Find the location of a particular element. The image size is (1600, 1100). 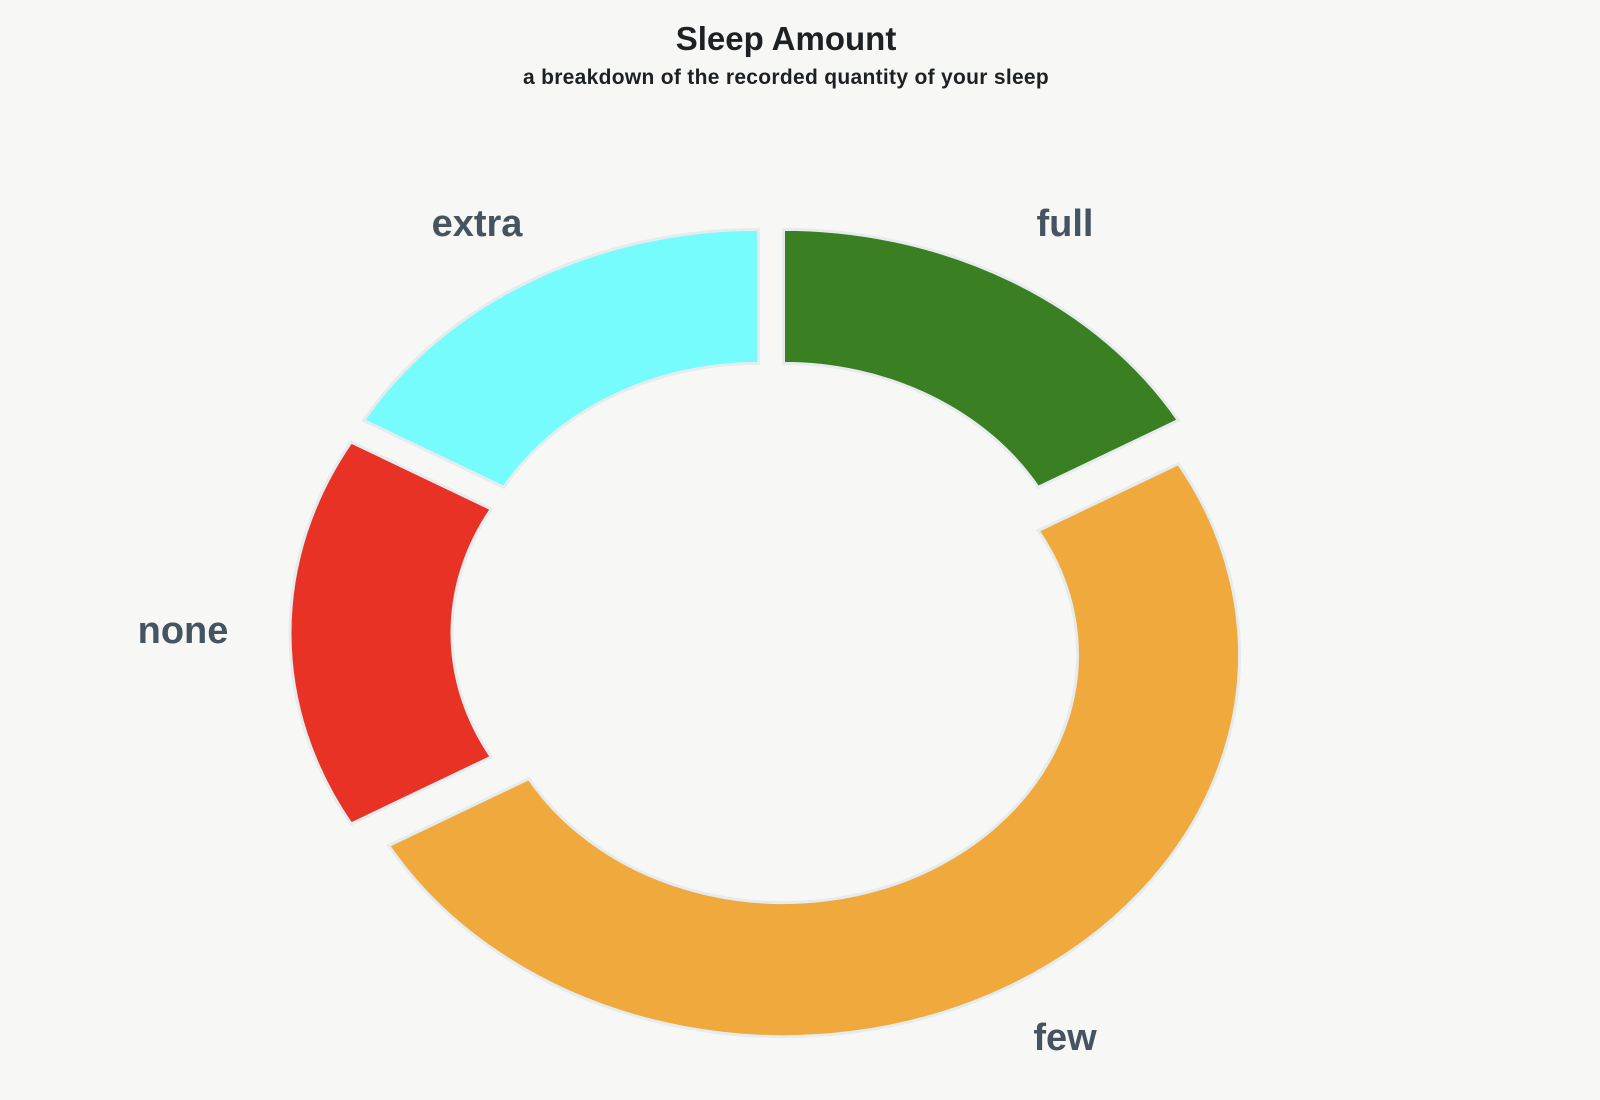

slice-label-none: none is located at coordinates (183, 631).